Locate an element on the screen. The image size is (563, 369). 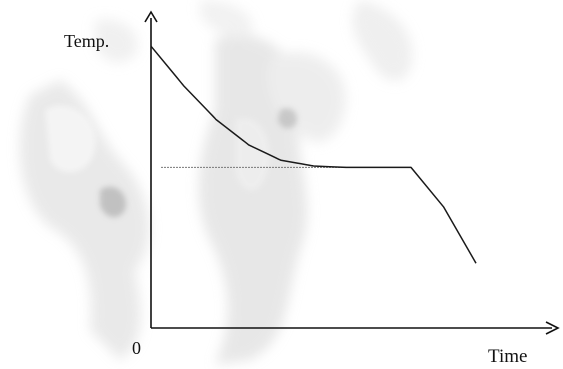
y-axis-label: Temp. is located at coordinates (86, 41).